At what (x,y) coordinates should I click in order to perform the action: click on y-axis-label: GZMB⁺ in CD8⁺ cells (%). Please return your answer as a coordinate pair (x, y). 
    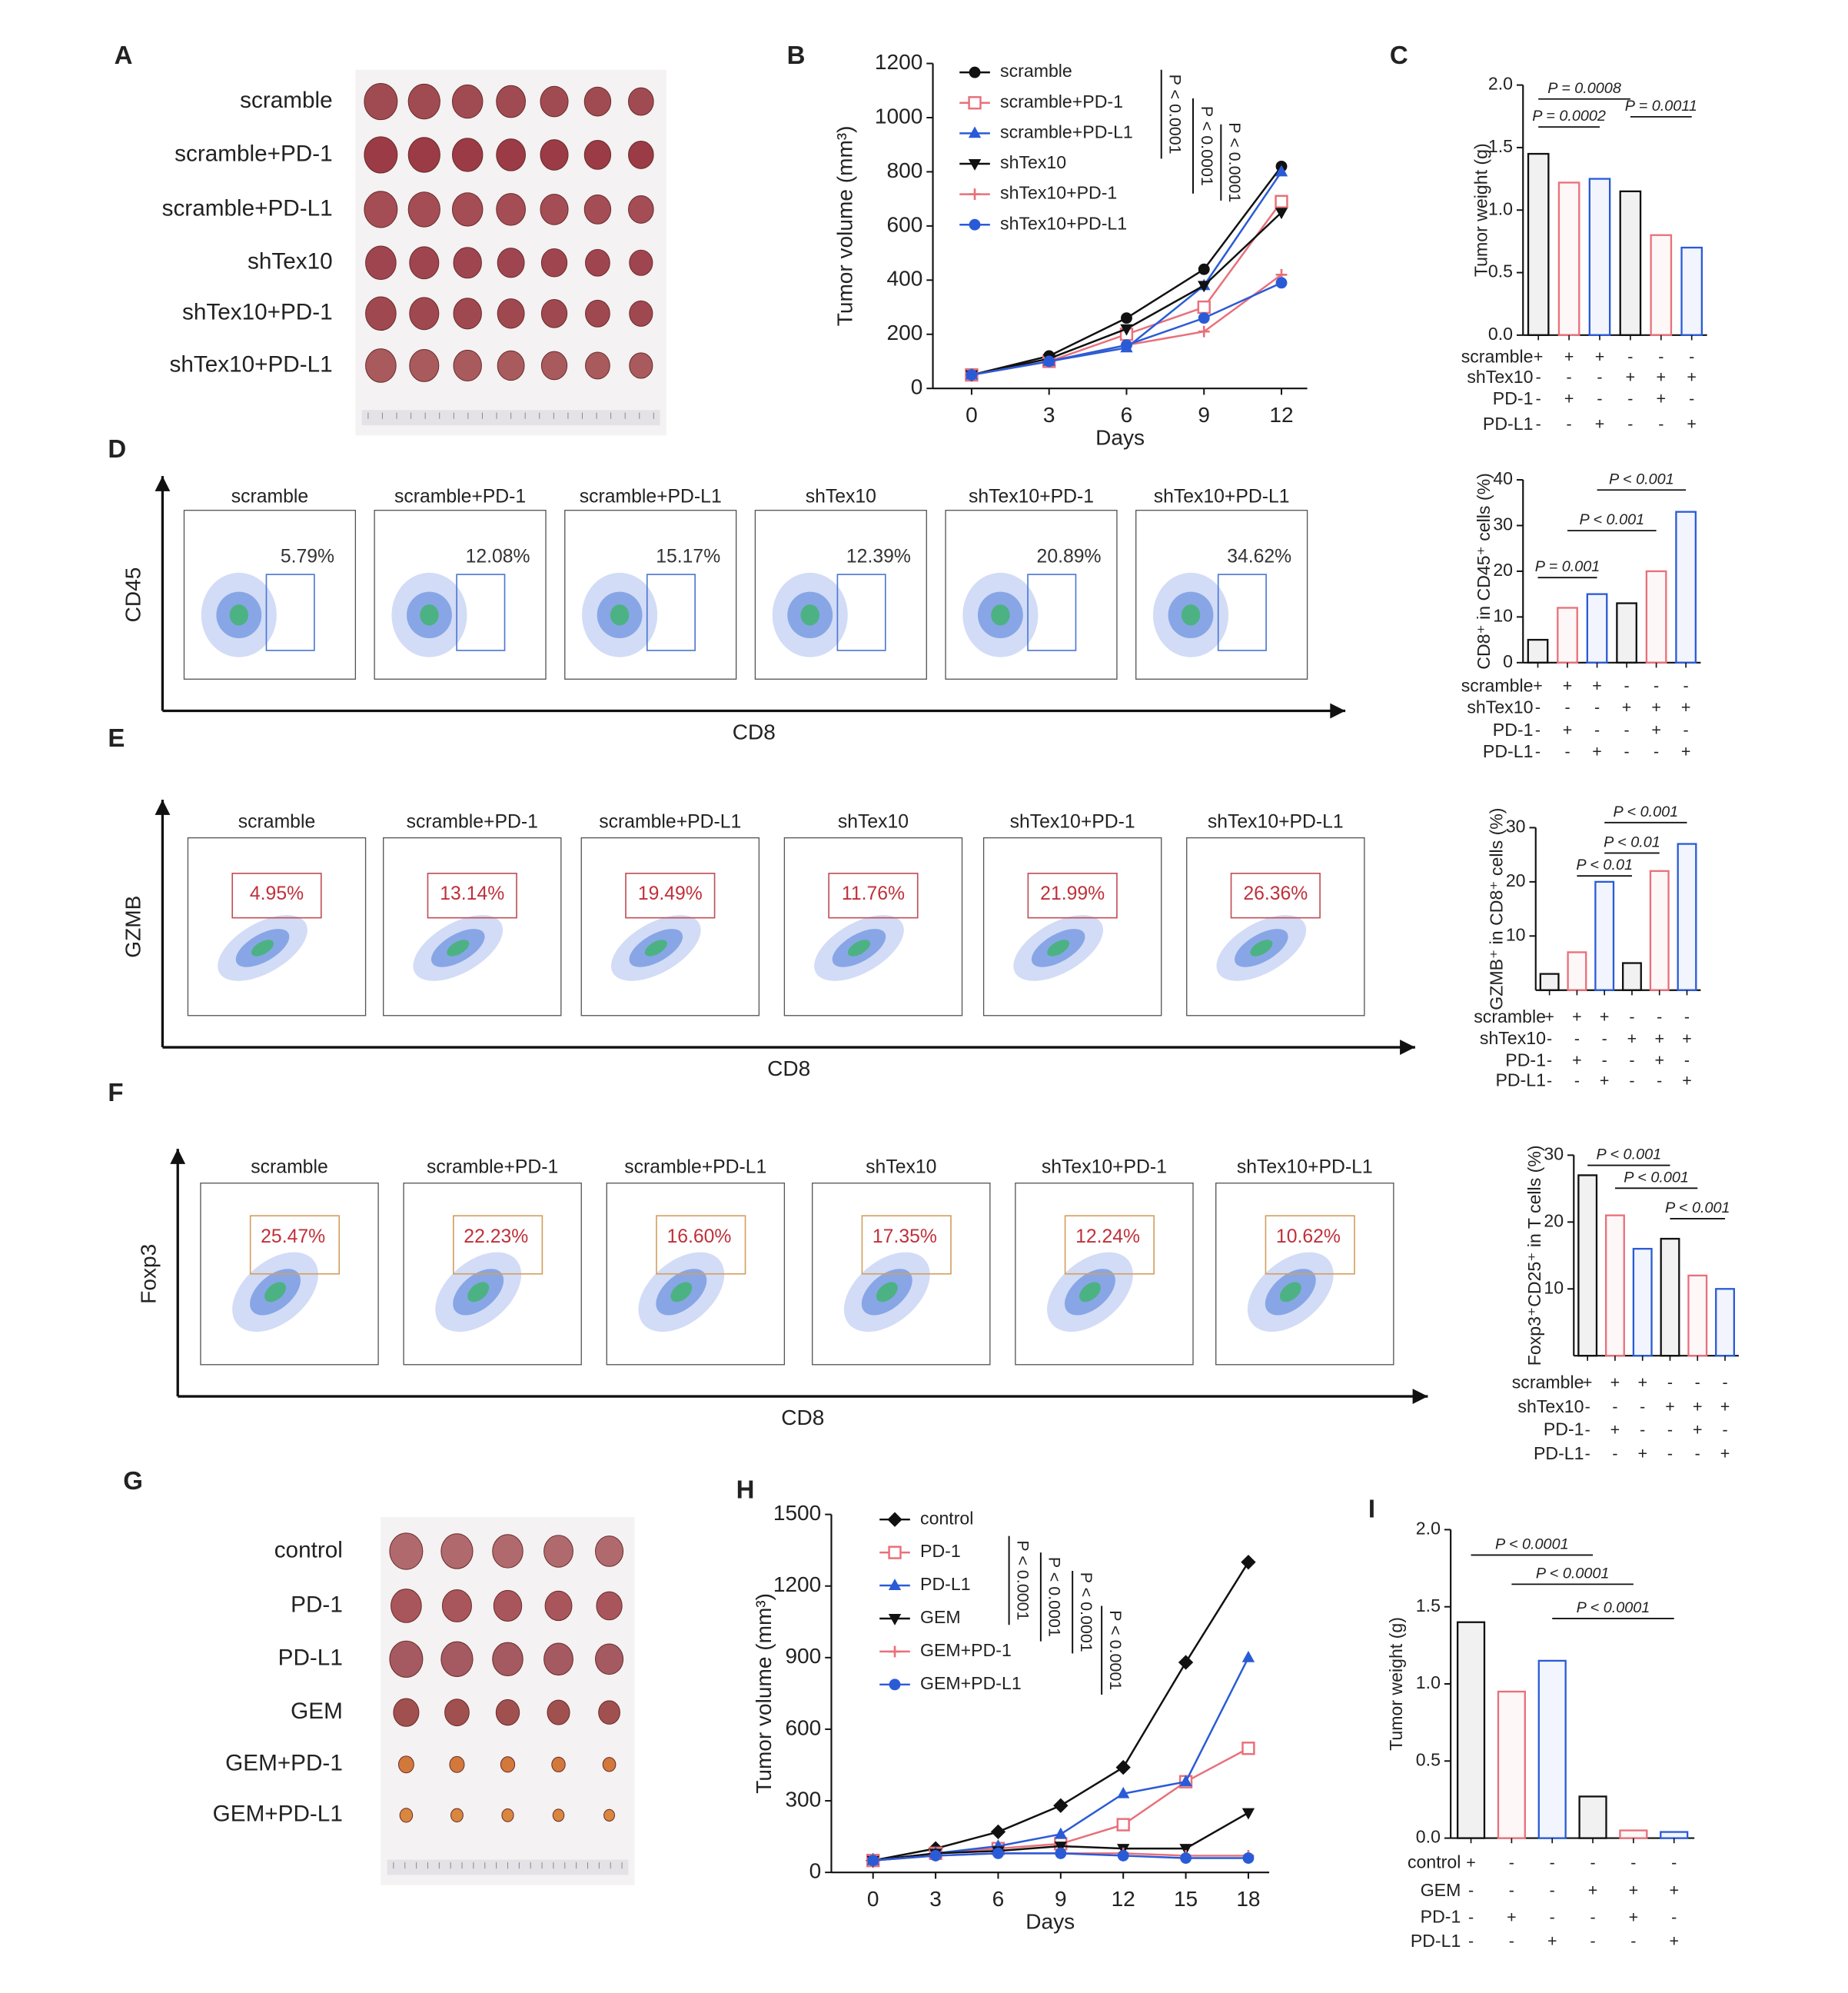
    Looking at the image, I should click on (1496, 908).